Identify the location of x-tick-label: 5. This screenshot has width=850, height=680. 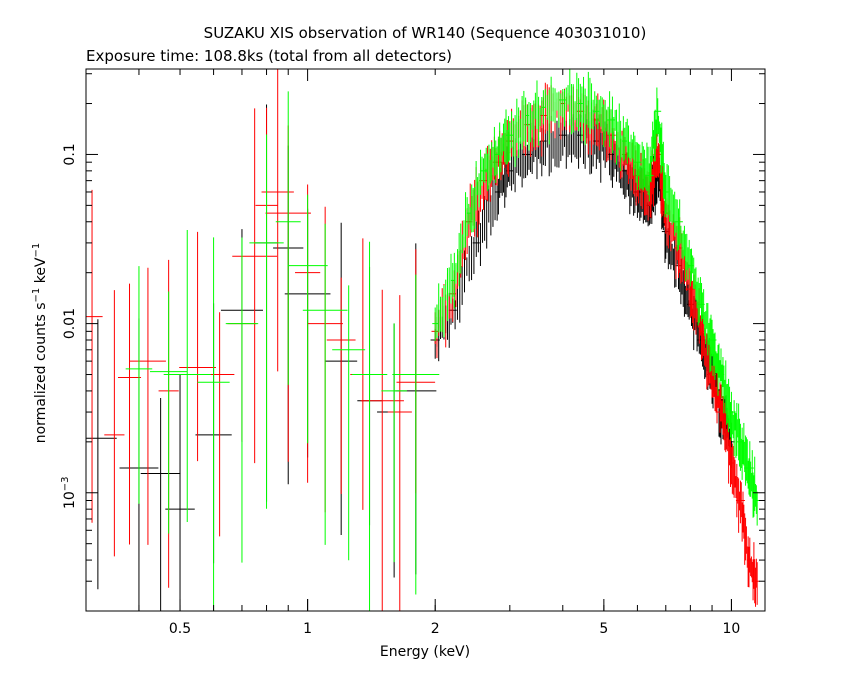
(603, 629).